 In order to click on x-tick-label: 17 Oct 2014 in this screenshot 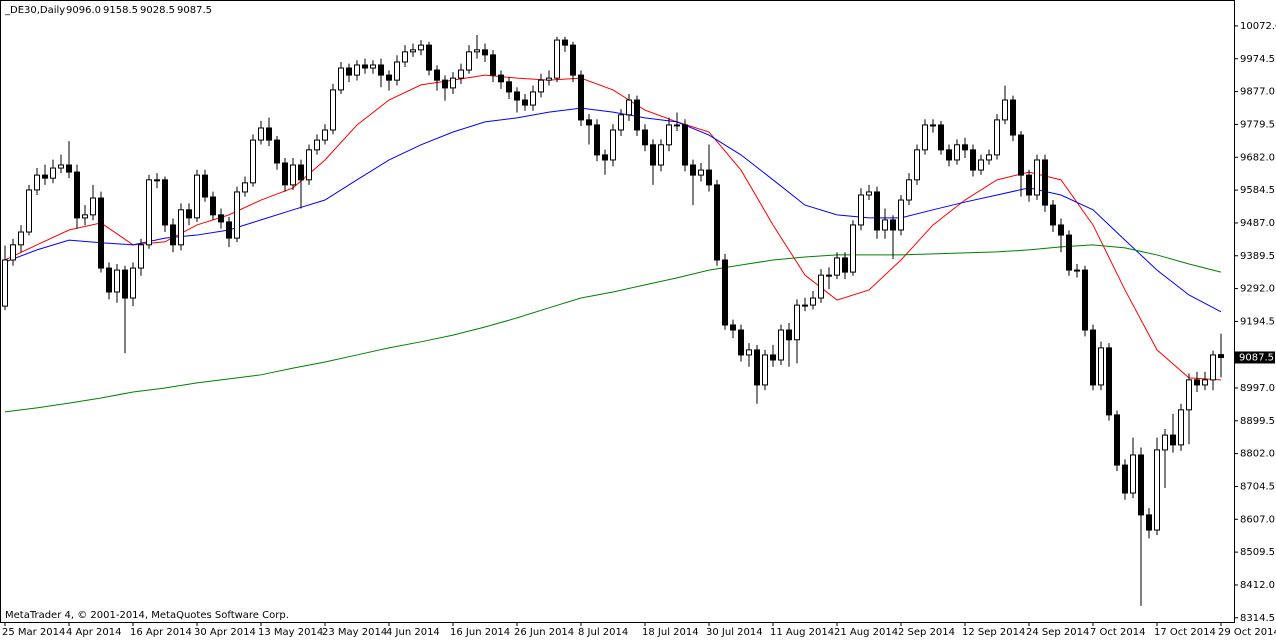, I will do `click(1185, 632)`.